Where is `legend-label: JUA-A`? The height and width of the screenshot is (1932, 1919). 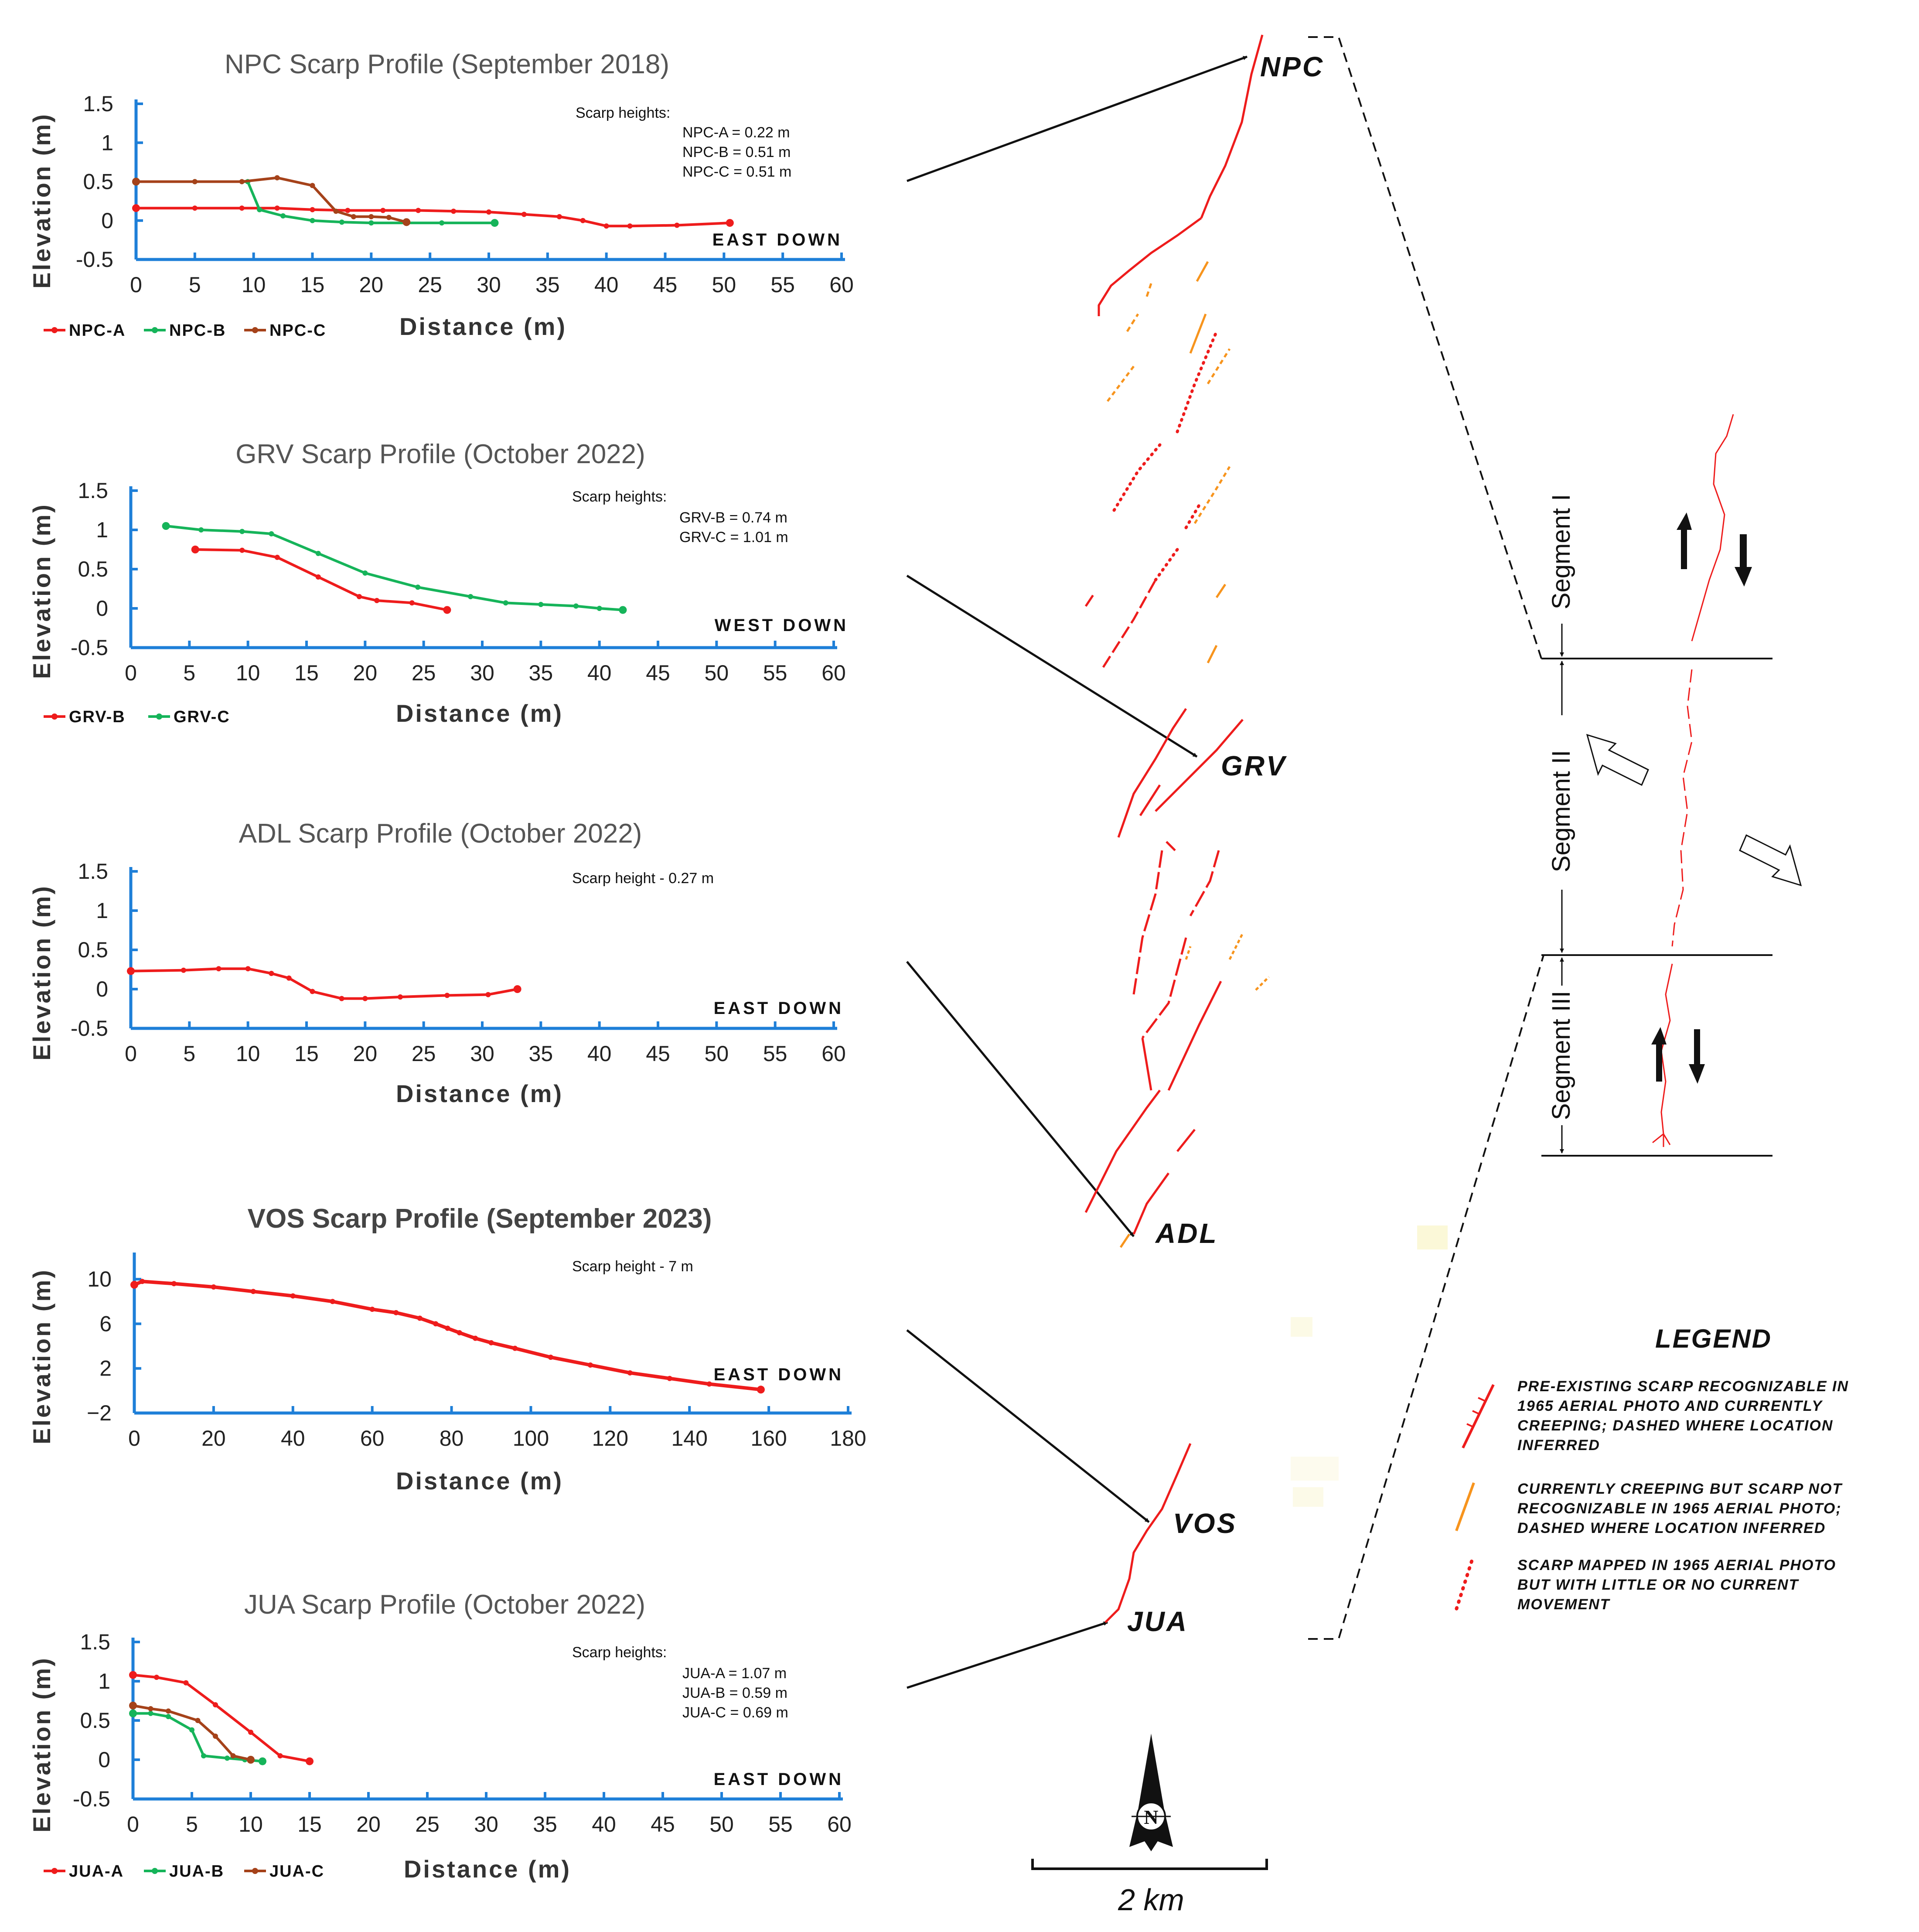 legend-label: JUA-A is located at coordinates (97, 1871).